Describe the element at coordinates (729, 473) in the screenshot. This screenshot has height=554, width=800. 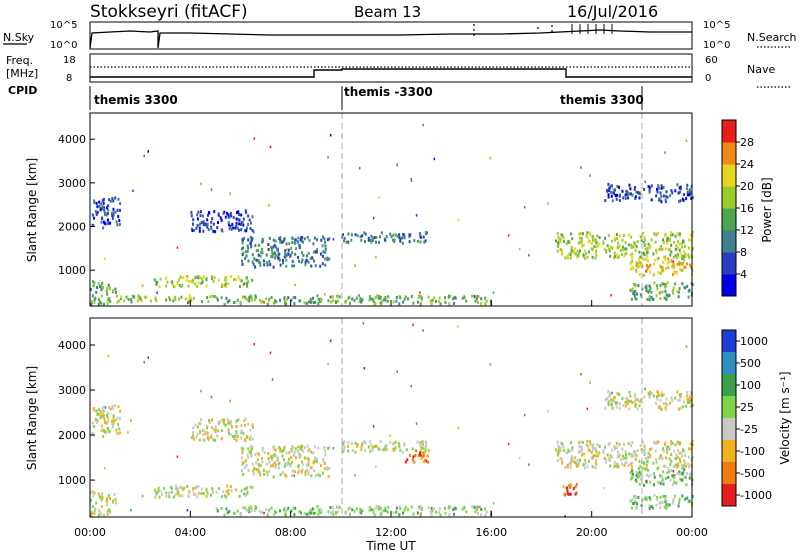
I see `colorbar-swatch` at that location.